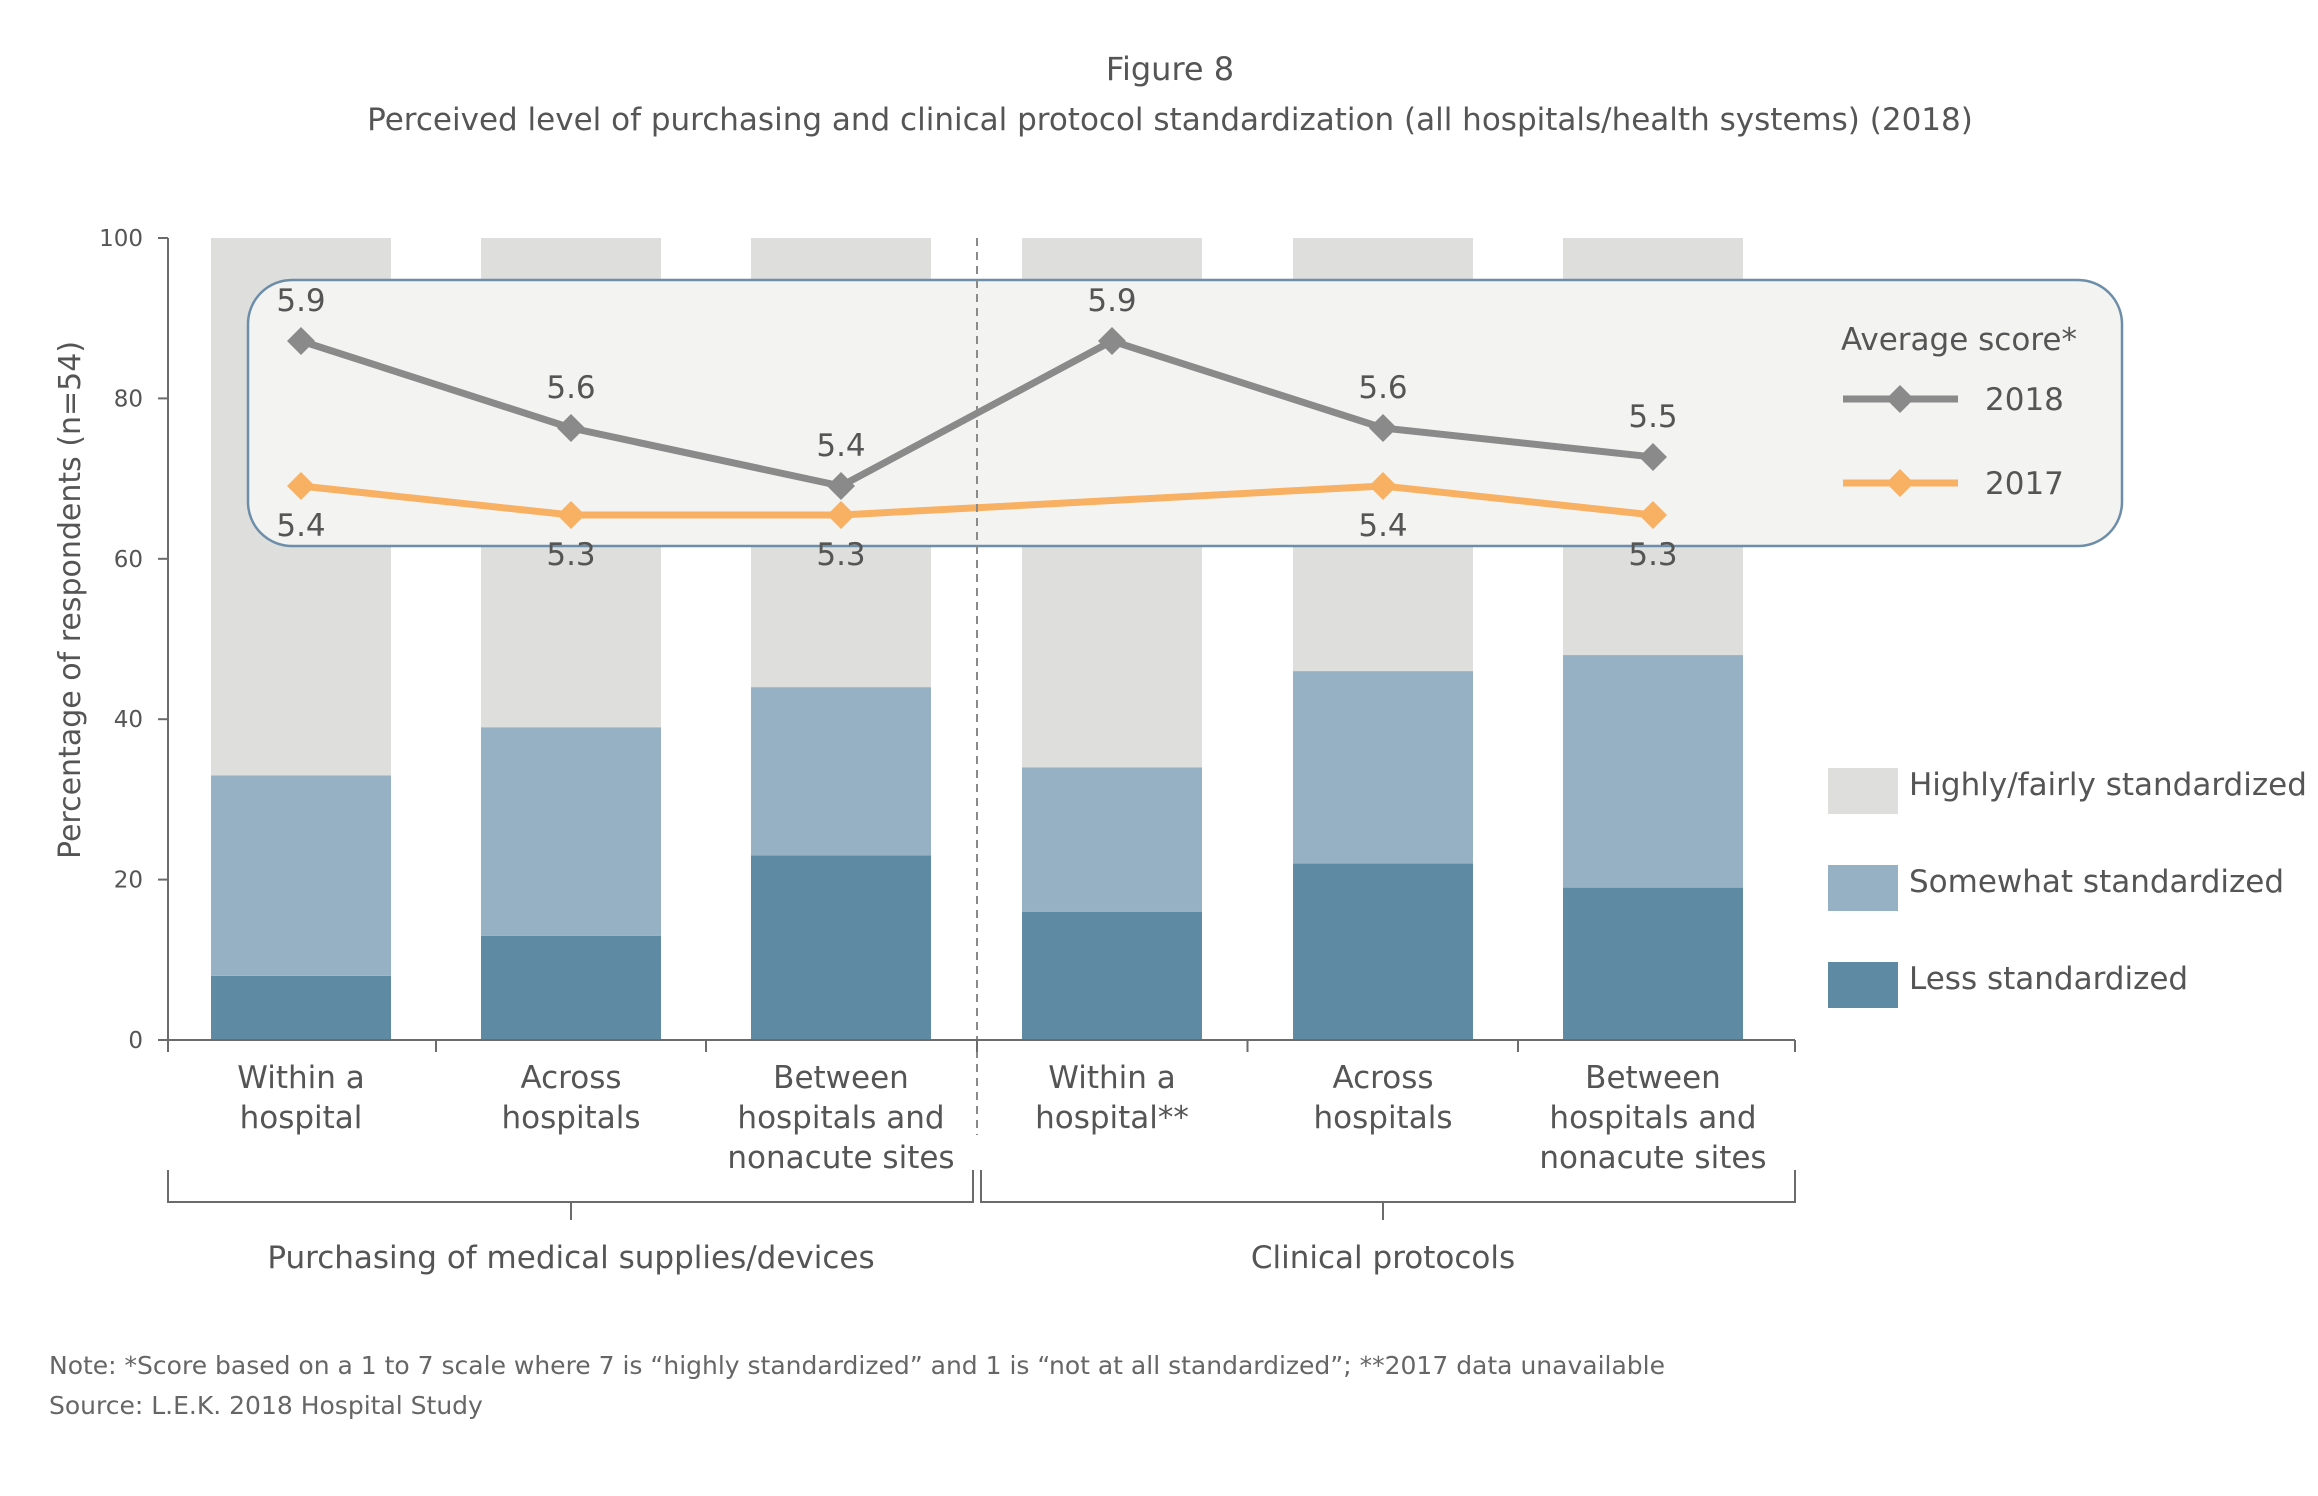 This screenshot has width=2318, height=1496. Describe the element at coordinates (128, 720) in the screenshot. I see `y-tick-label: 40` at that location.